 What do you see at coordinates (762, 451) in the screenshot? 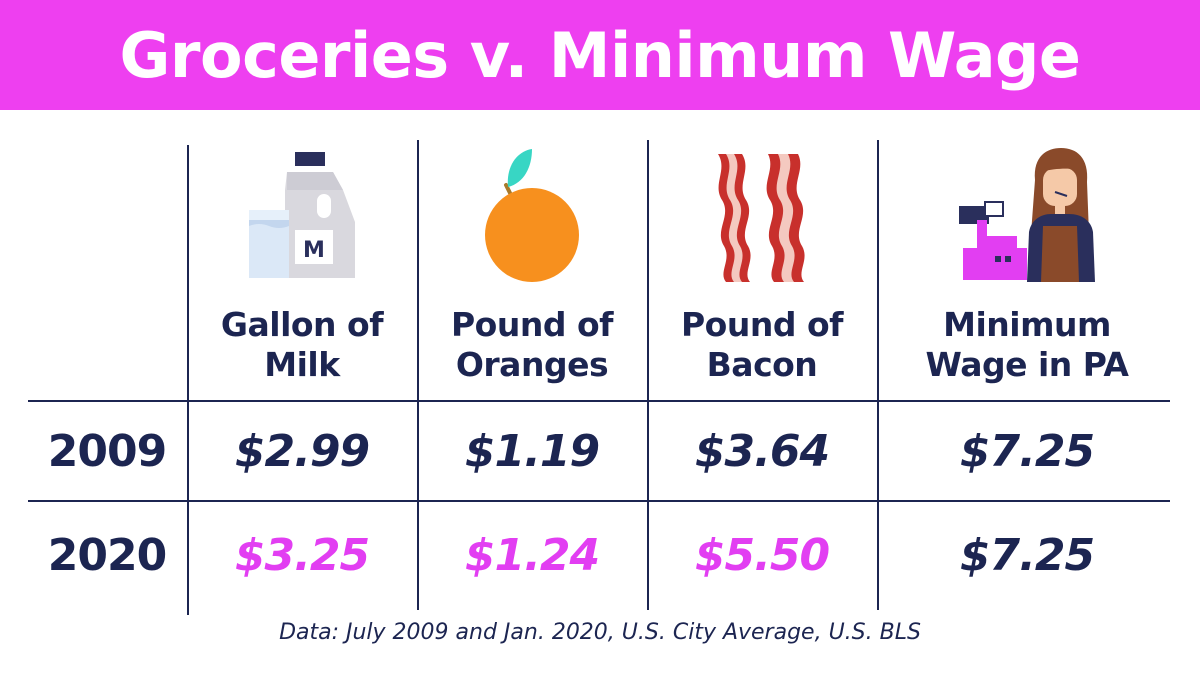
I see `cell-2009-bacon: $3.64` at bounding box center [762, 451].